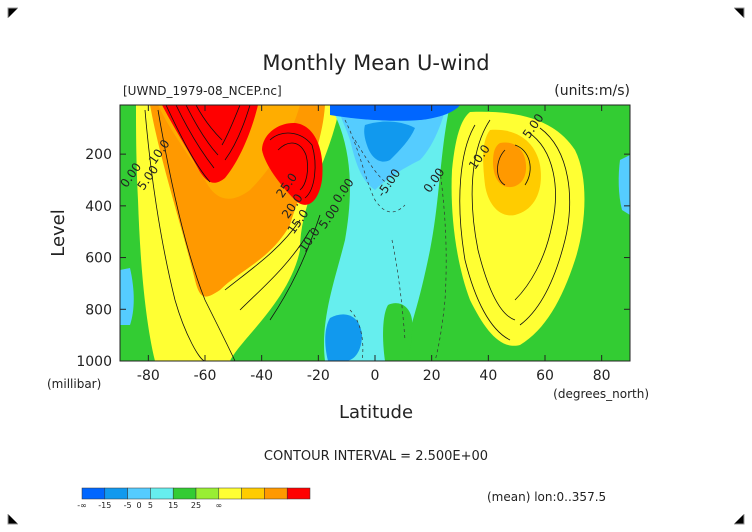 Image resolution: width=752 pixels, height=532 pixels. Describe the element at coordinates (546, 497) in the screenshot. I see `footnote: (mean) lon:0..357.5` at that location.